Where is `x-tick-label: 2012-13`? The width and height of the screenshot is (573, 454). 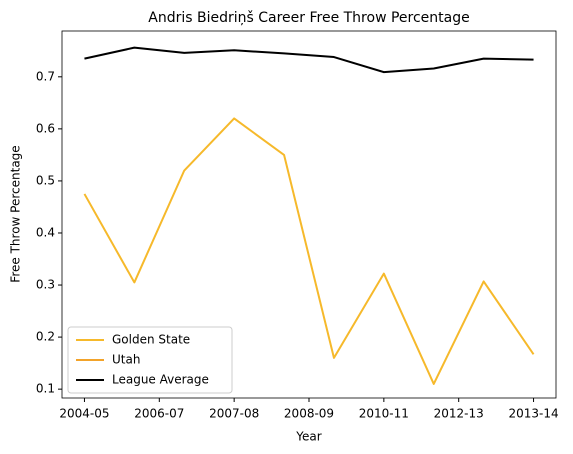
x-tick-label: 2012-13 is located at coordinates (459, 414).